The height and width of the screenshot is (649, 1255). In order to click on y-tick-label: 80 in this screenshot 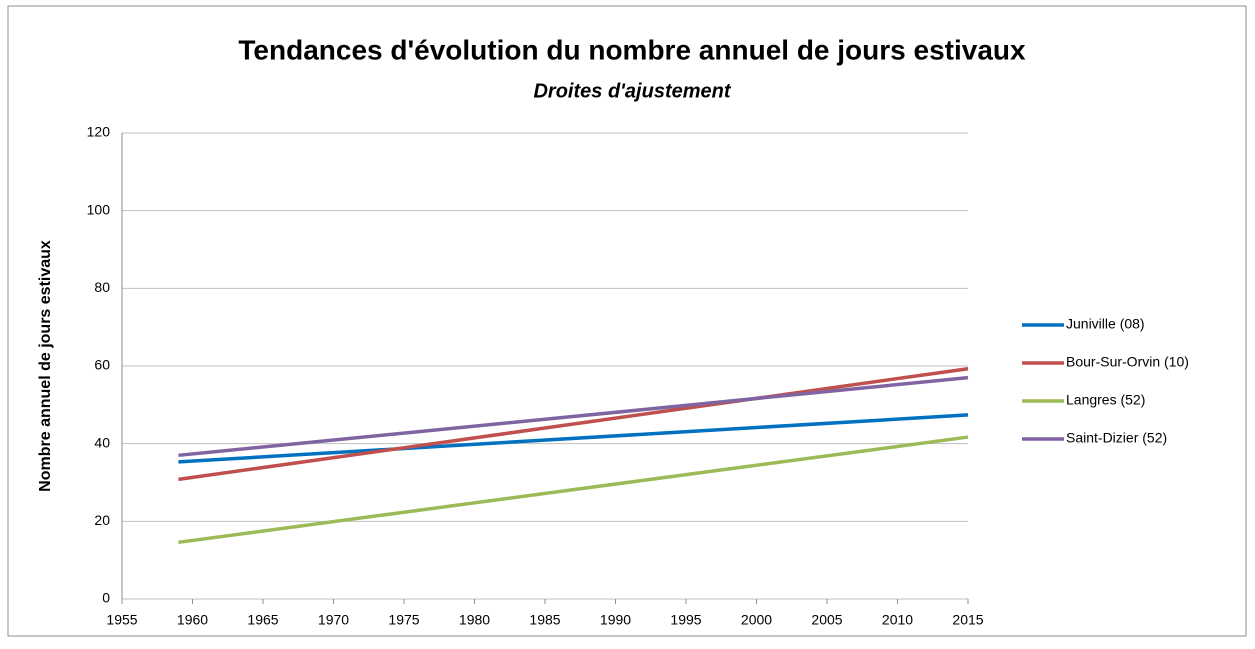, I will do `click(102, 287)`.